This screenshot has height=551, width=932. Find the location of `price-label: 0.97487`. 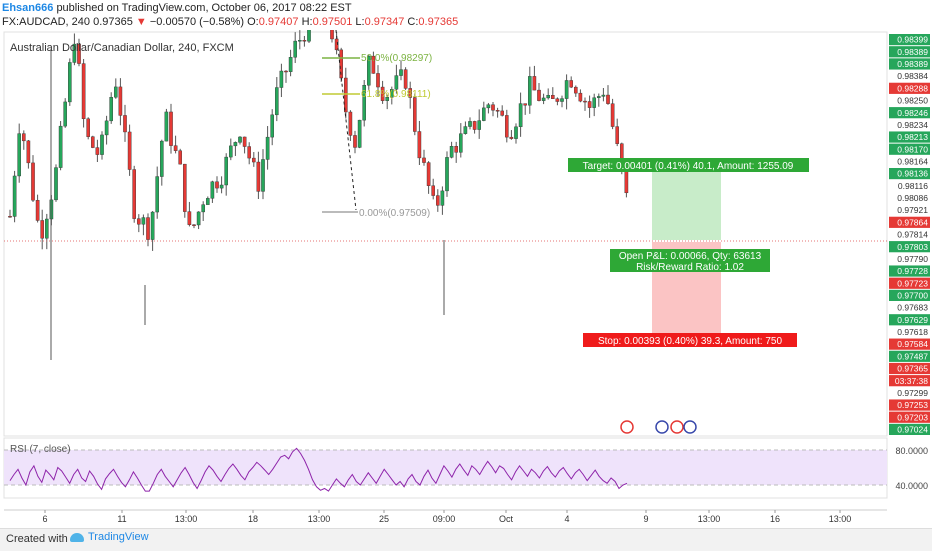

price-label: 0.97487 is located at coordinates (912, 356).